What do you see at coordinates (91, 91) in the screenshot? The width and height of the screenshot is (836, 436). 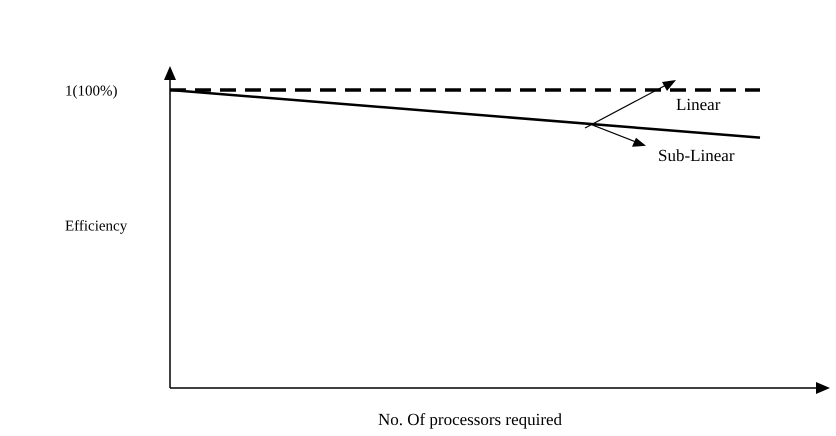 I see `annotation: 1(100%)` at bounding box center [91, 91].